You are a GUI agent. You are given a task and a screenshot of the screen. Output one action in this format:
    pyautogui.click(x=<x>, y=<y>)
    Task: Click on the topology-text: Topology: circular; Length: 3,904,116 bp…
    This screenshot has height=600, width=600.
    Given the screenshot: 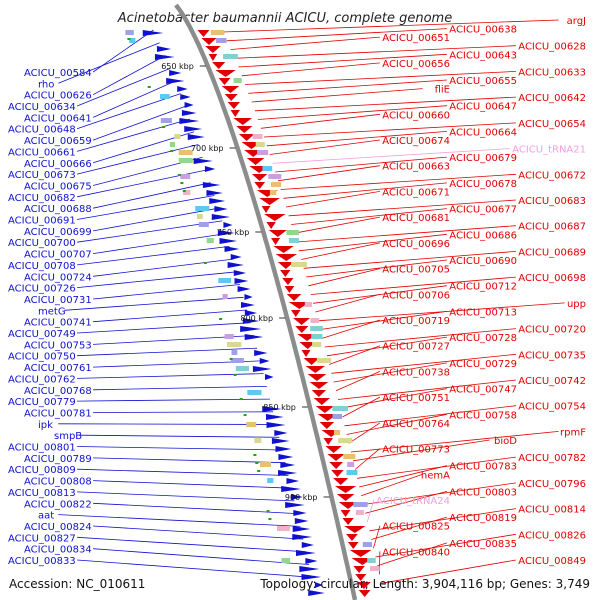 What is the action you would take?
    pyautogui.click(x=425, y=584)
    